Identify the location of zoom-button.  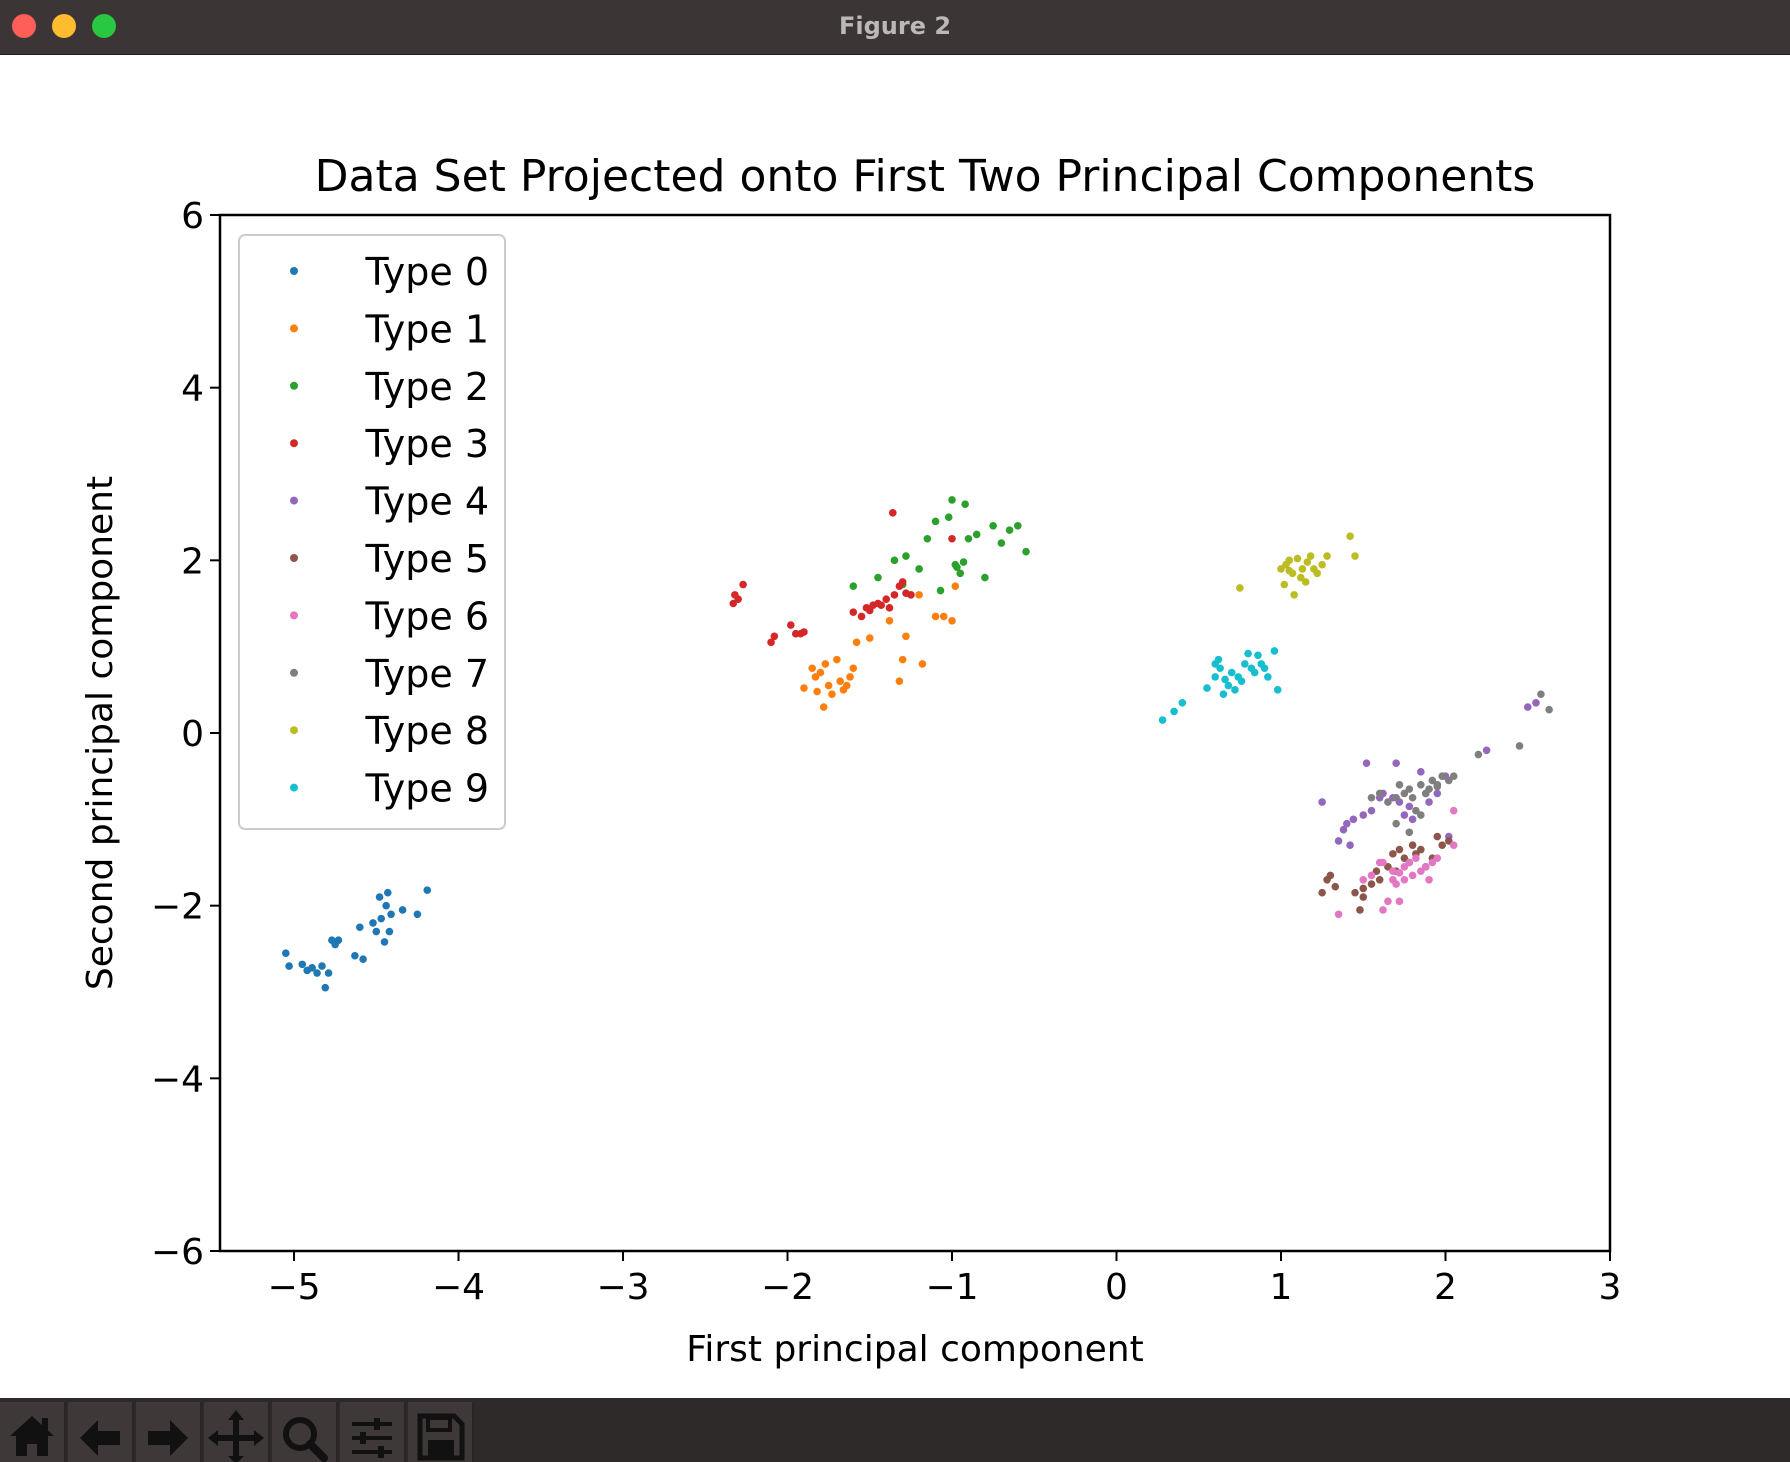
(305, 1432).